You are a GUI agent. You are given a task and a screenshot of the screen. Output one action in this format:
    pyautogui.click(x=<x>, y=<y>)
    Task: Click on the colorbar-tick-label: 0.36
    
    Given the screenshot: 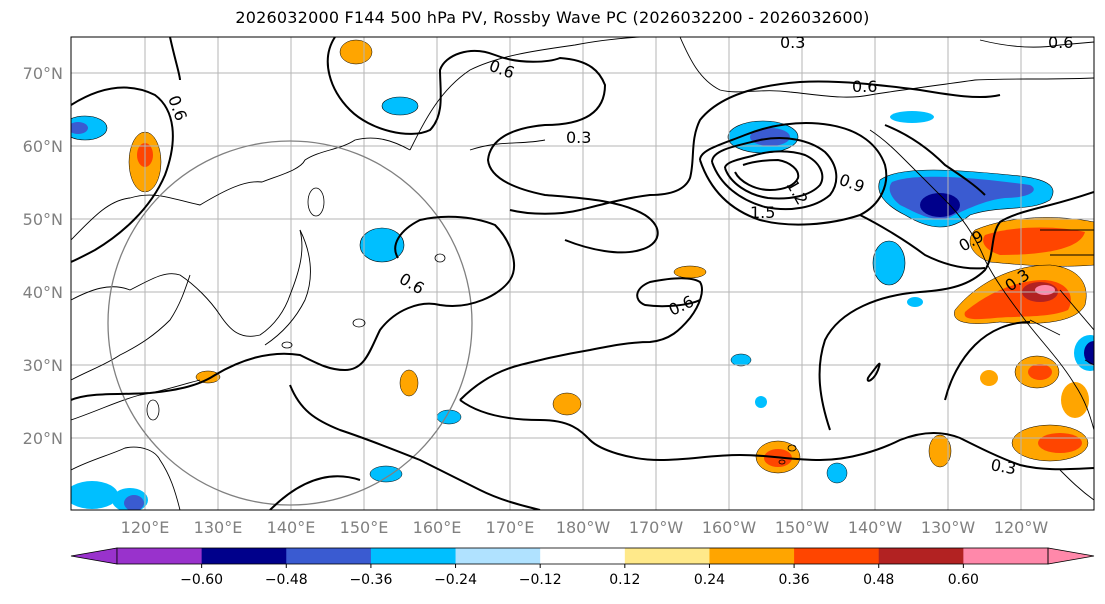 What is the action you would take?
    pyautogui.click(x=794, y=580)
    